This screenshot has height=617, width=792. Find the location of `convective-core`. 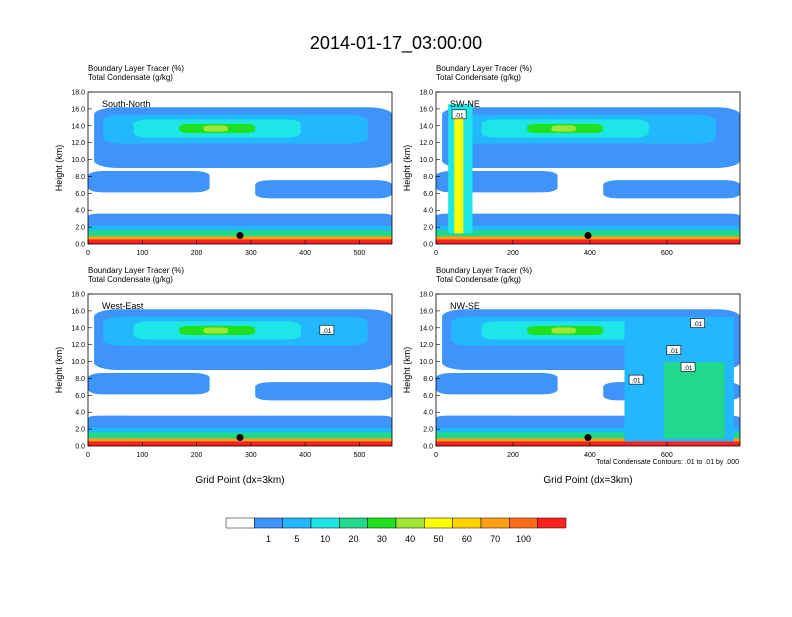

convective-core is located at coordinates (694, 400).